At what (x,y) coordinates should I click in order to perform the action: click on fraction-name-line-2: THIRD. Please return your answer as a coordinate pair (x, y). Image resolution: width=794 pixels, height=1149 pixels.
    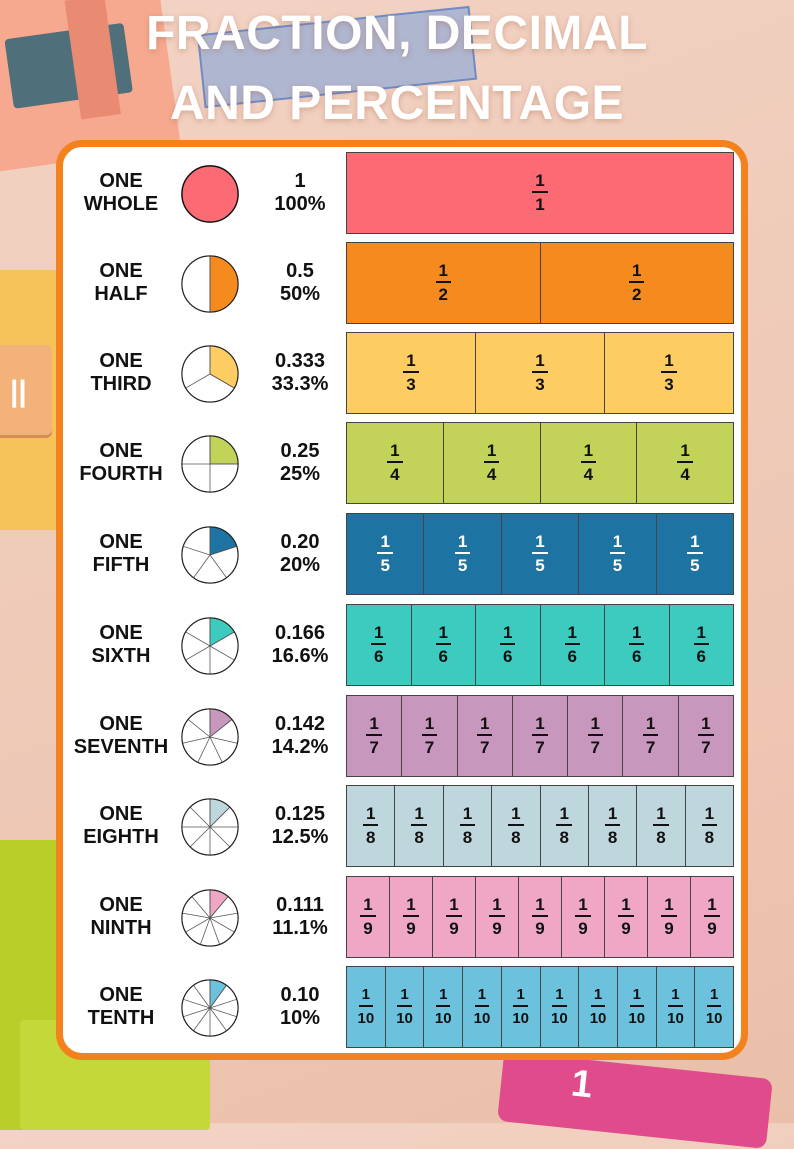
    Looking at the image, I should click on (121, 384).